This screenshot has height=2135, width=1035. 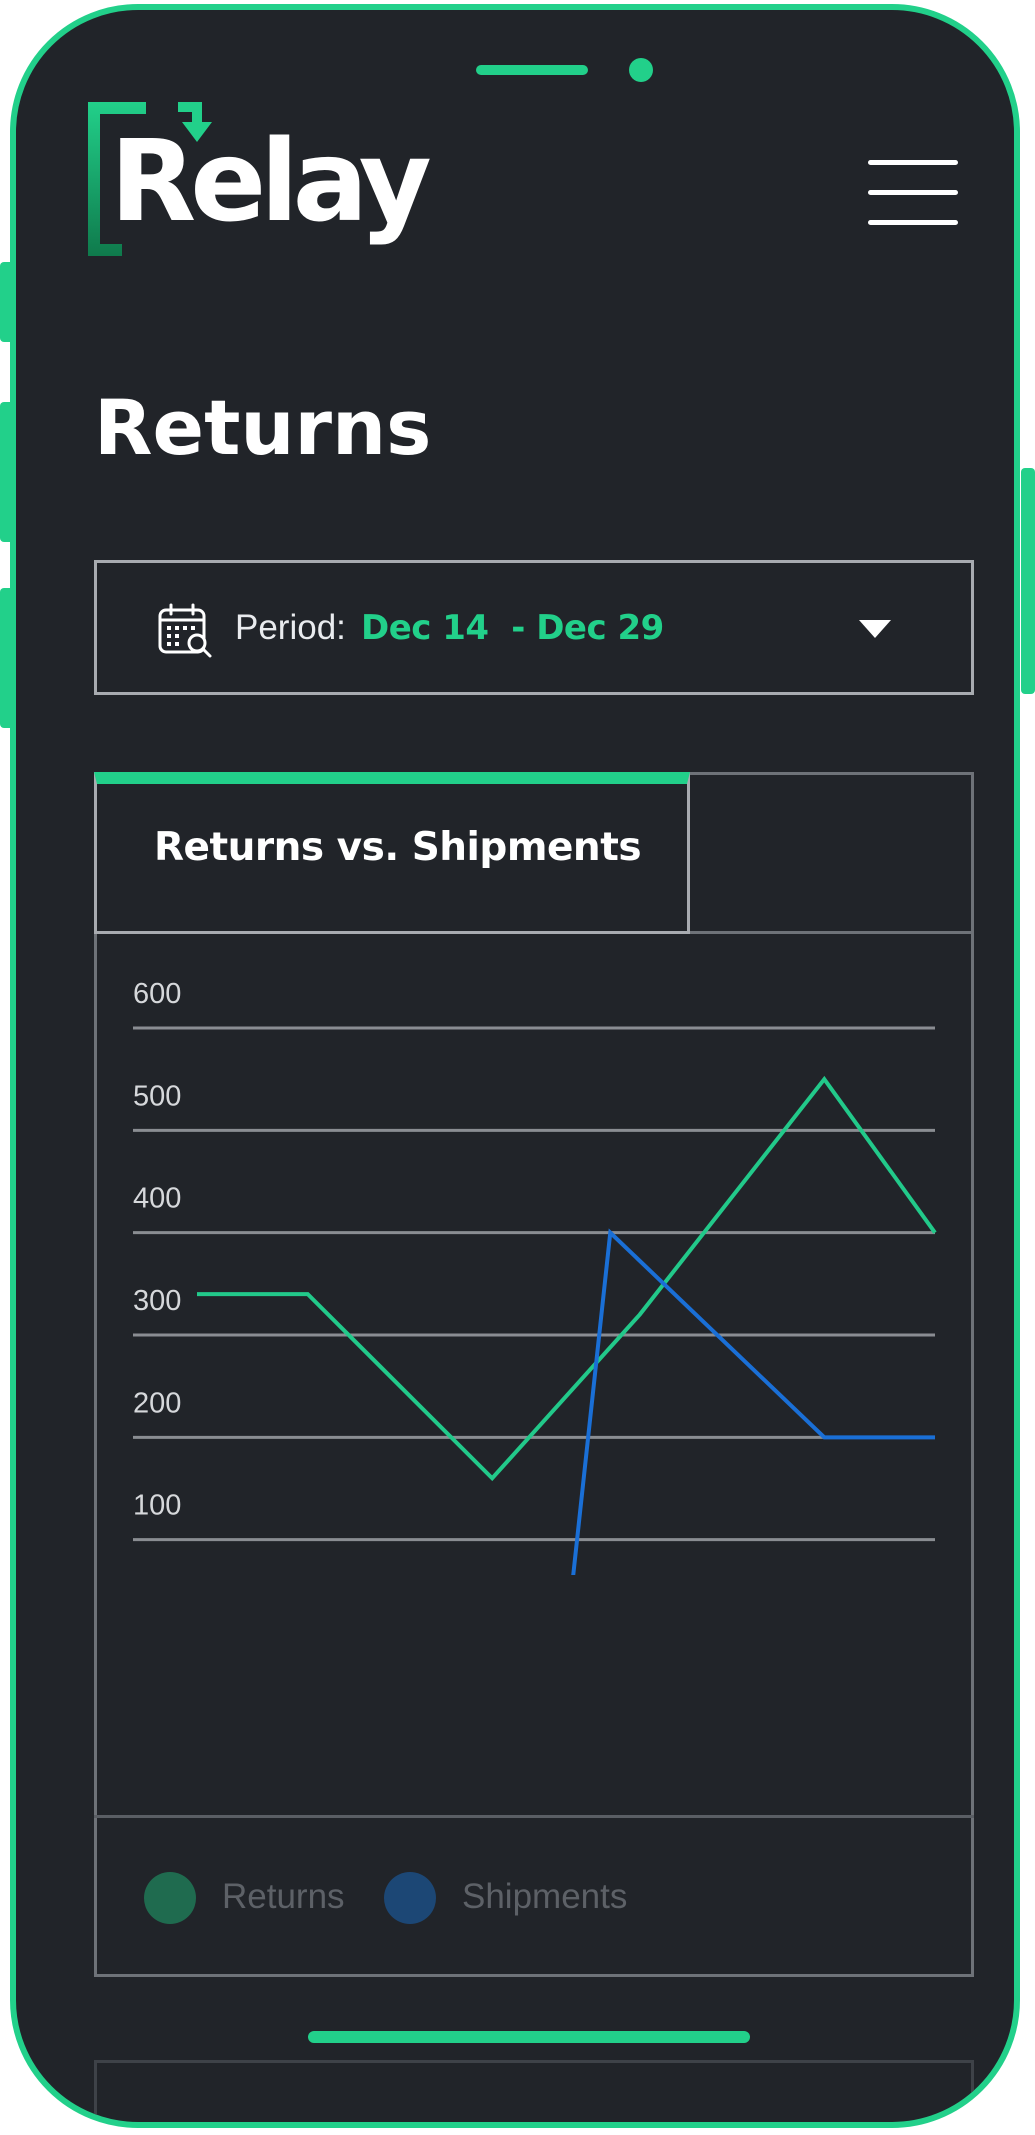 I want to click on y-tick-label: 300, so click(x=157, y=1301).